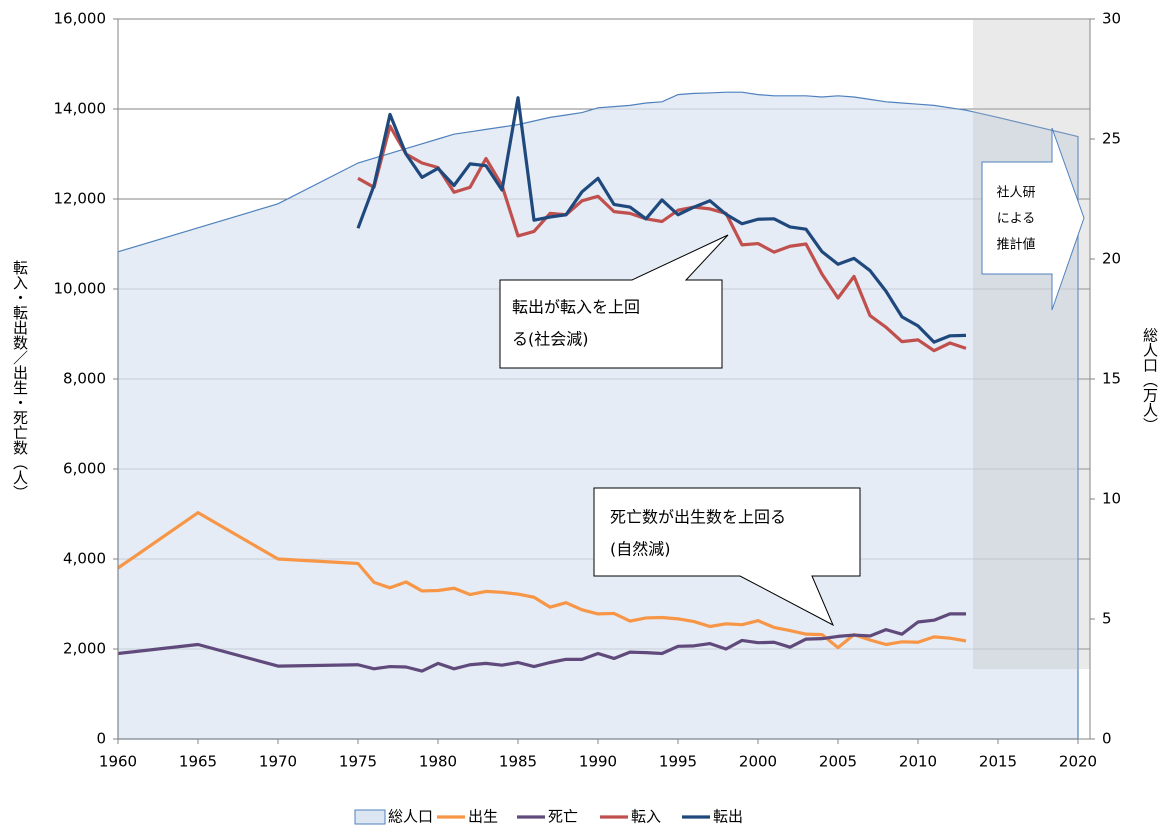 The width and height of the screenshot is (1170, 832). I want to click on x-tick-label: 1970, so click(278, 762).